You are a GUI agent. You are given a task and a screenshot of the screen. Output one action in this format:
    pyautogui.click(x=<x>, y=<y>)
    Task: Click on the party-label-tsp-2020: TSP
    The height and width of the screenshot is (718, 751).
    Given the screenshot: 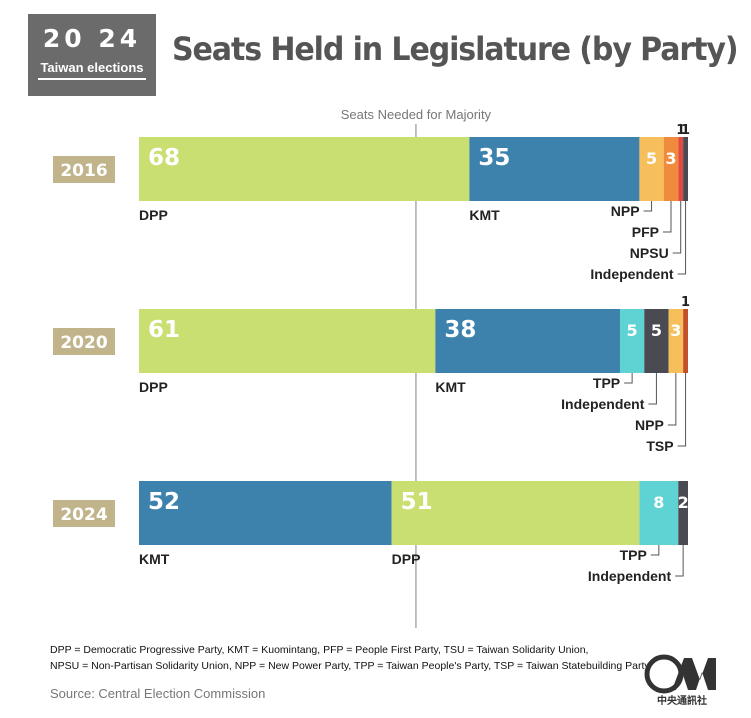 What is the action you would take?
    pyautogui.click(x=659, y=446)
    